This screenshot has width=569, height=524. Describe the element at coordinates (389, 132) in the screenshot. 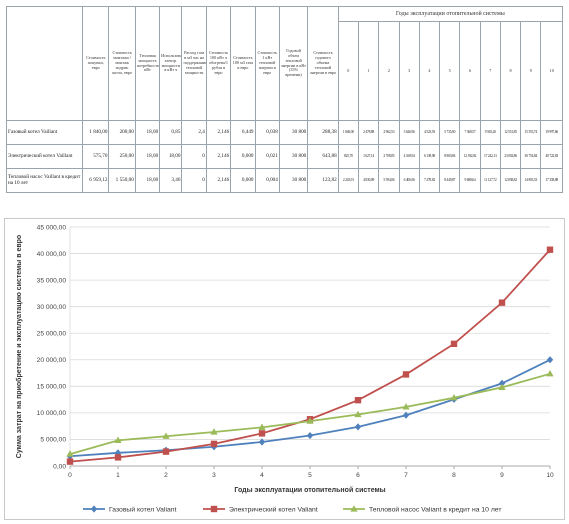

I see `year-cell: 2 962,53` at that location.